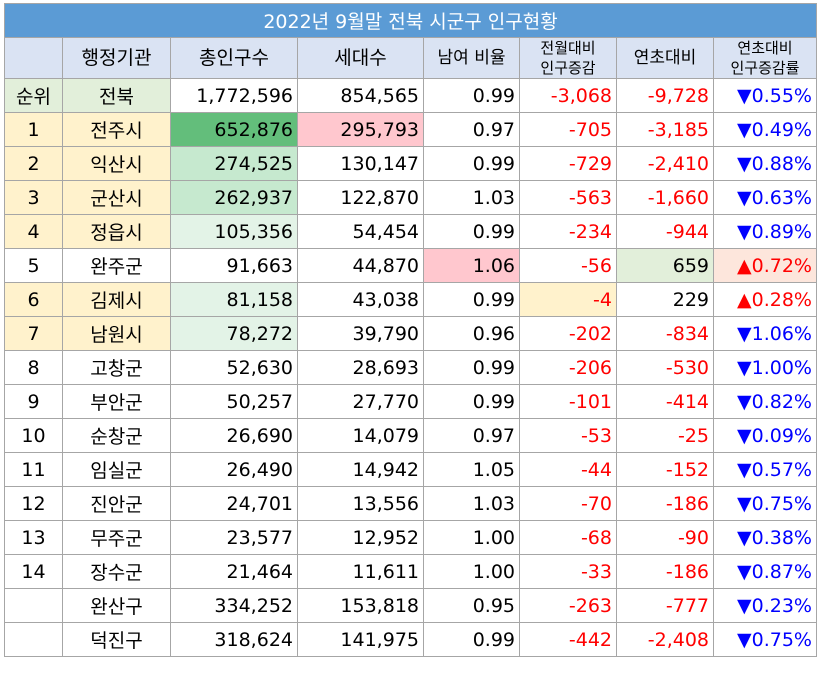 The width and height of the screenshot is (823, 691). I want to click on rank-cell: 2, so click(33, 163).